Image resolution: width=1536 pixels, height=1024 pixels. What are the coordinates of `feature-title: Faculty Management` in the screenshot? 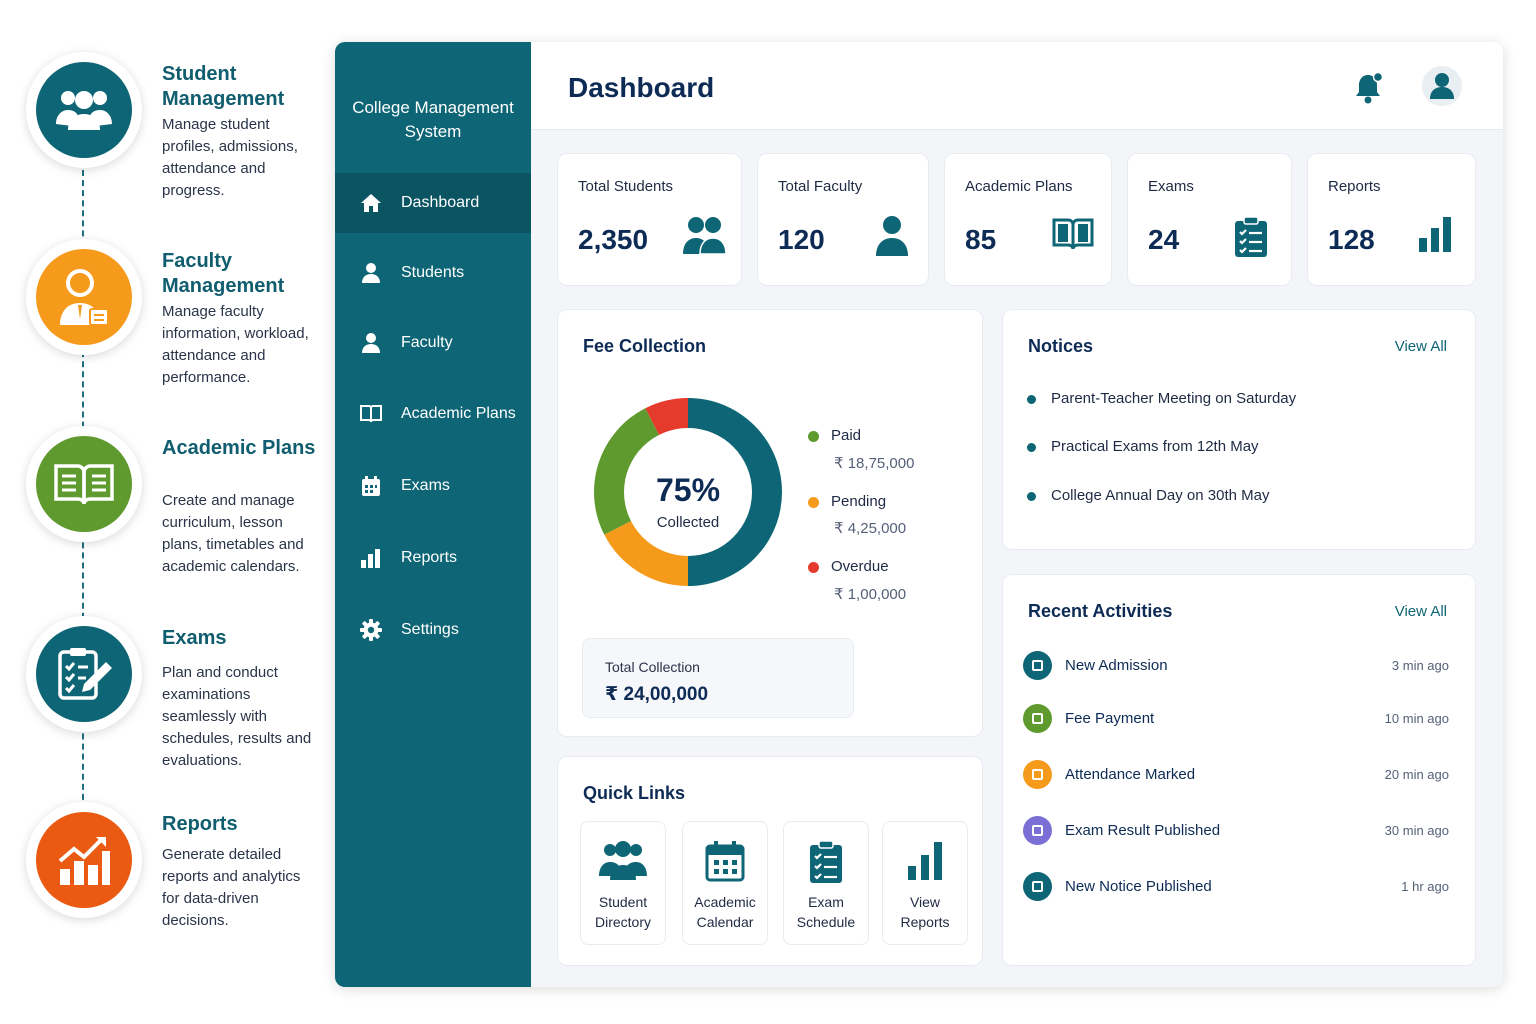 It's located at (223, 273).